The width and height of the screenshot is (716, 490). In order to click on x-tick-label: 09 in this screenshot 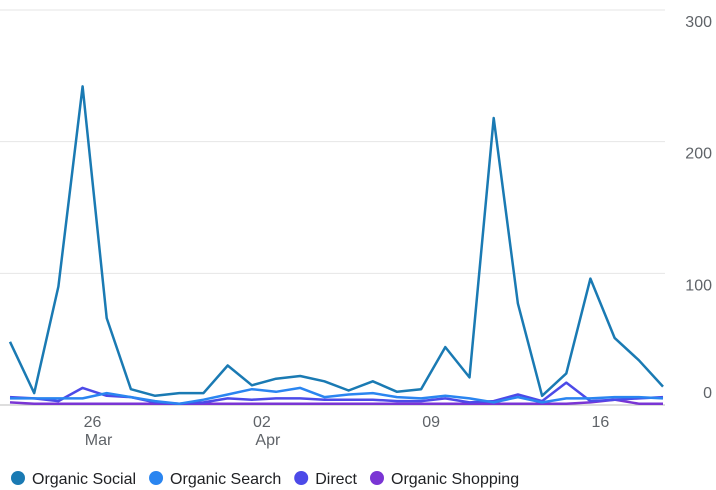, I will do `click(431, 422)`.